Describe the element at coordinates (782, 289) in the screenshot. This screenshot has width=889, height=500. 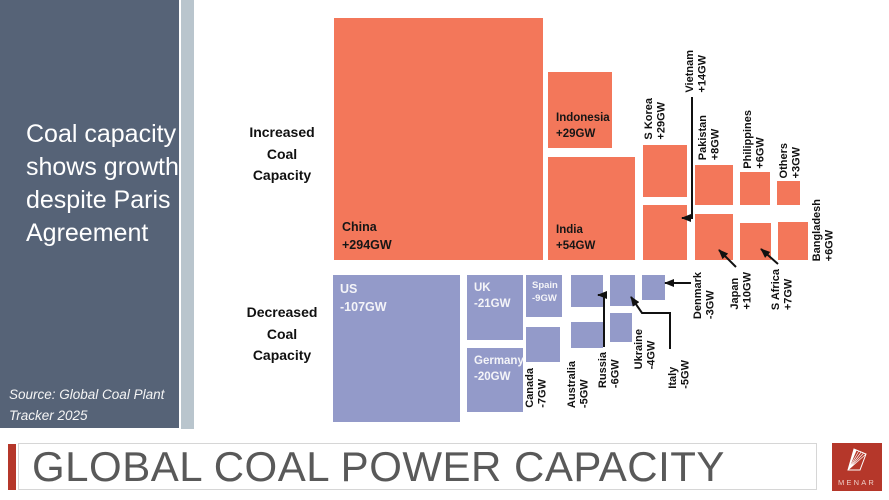
I see `label-safrica: S Africa +7GW` at that location.